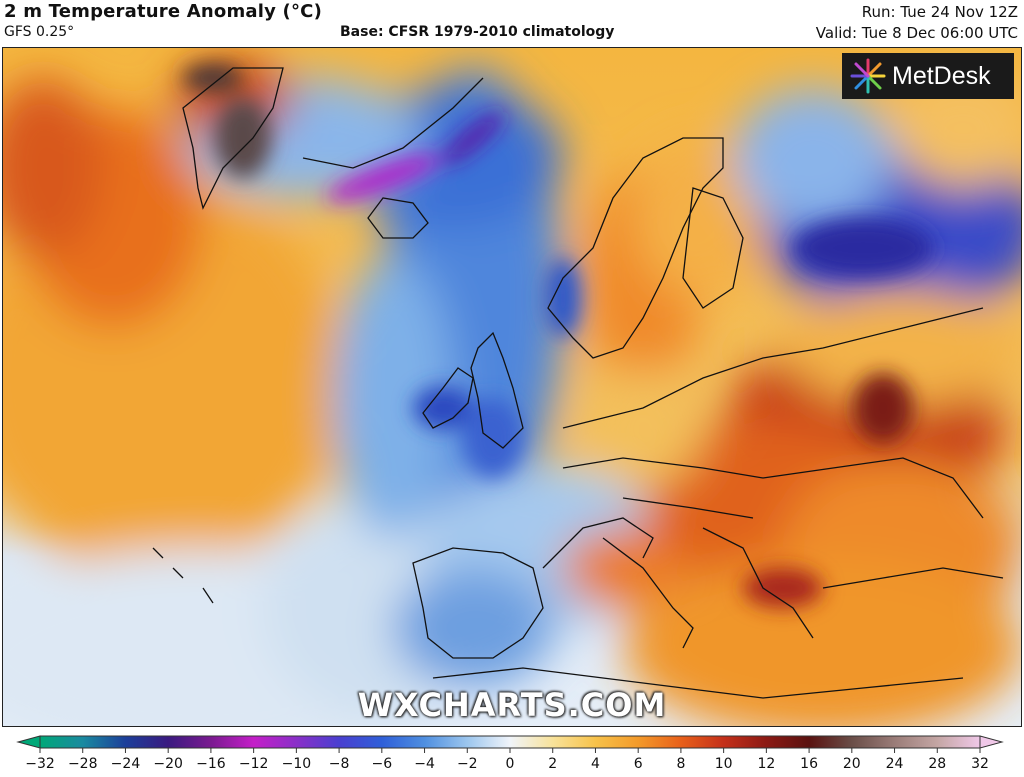 The width and height of the screenshot is (1024, 777). Describe the element at coordinates (638, 764) in the screenshot. I see `colorbar-tick-label: 6` at that location.